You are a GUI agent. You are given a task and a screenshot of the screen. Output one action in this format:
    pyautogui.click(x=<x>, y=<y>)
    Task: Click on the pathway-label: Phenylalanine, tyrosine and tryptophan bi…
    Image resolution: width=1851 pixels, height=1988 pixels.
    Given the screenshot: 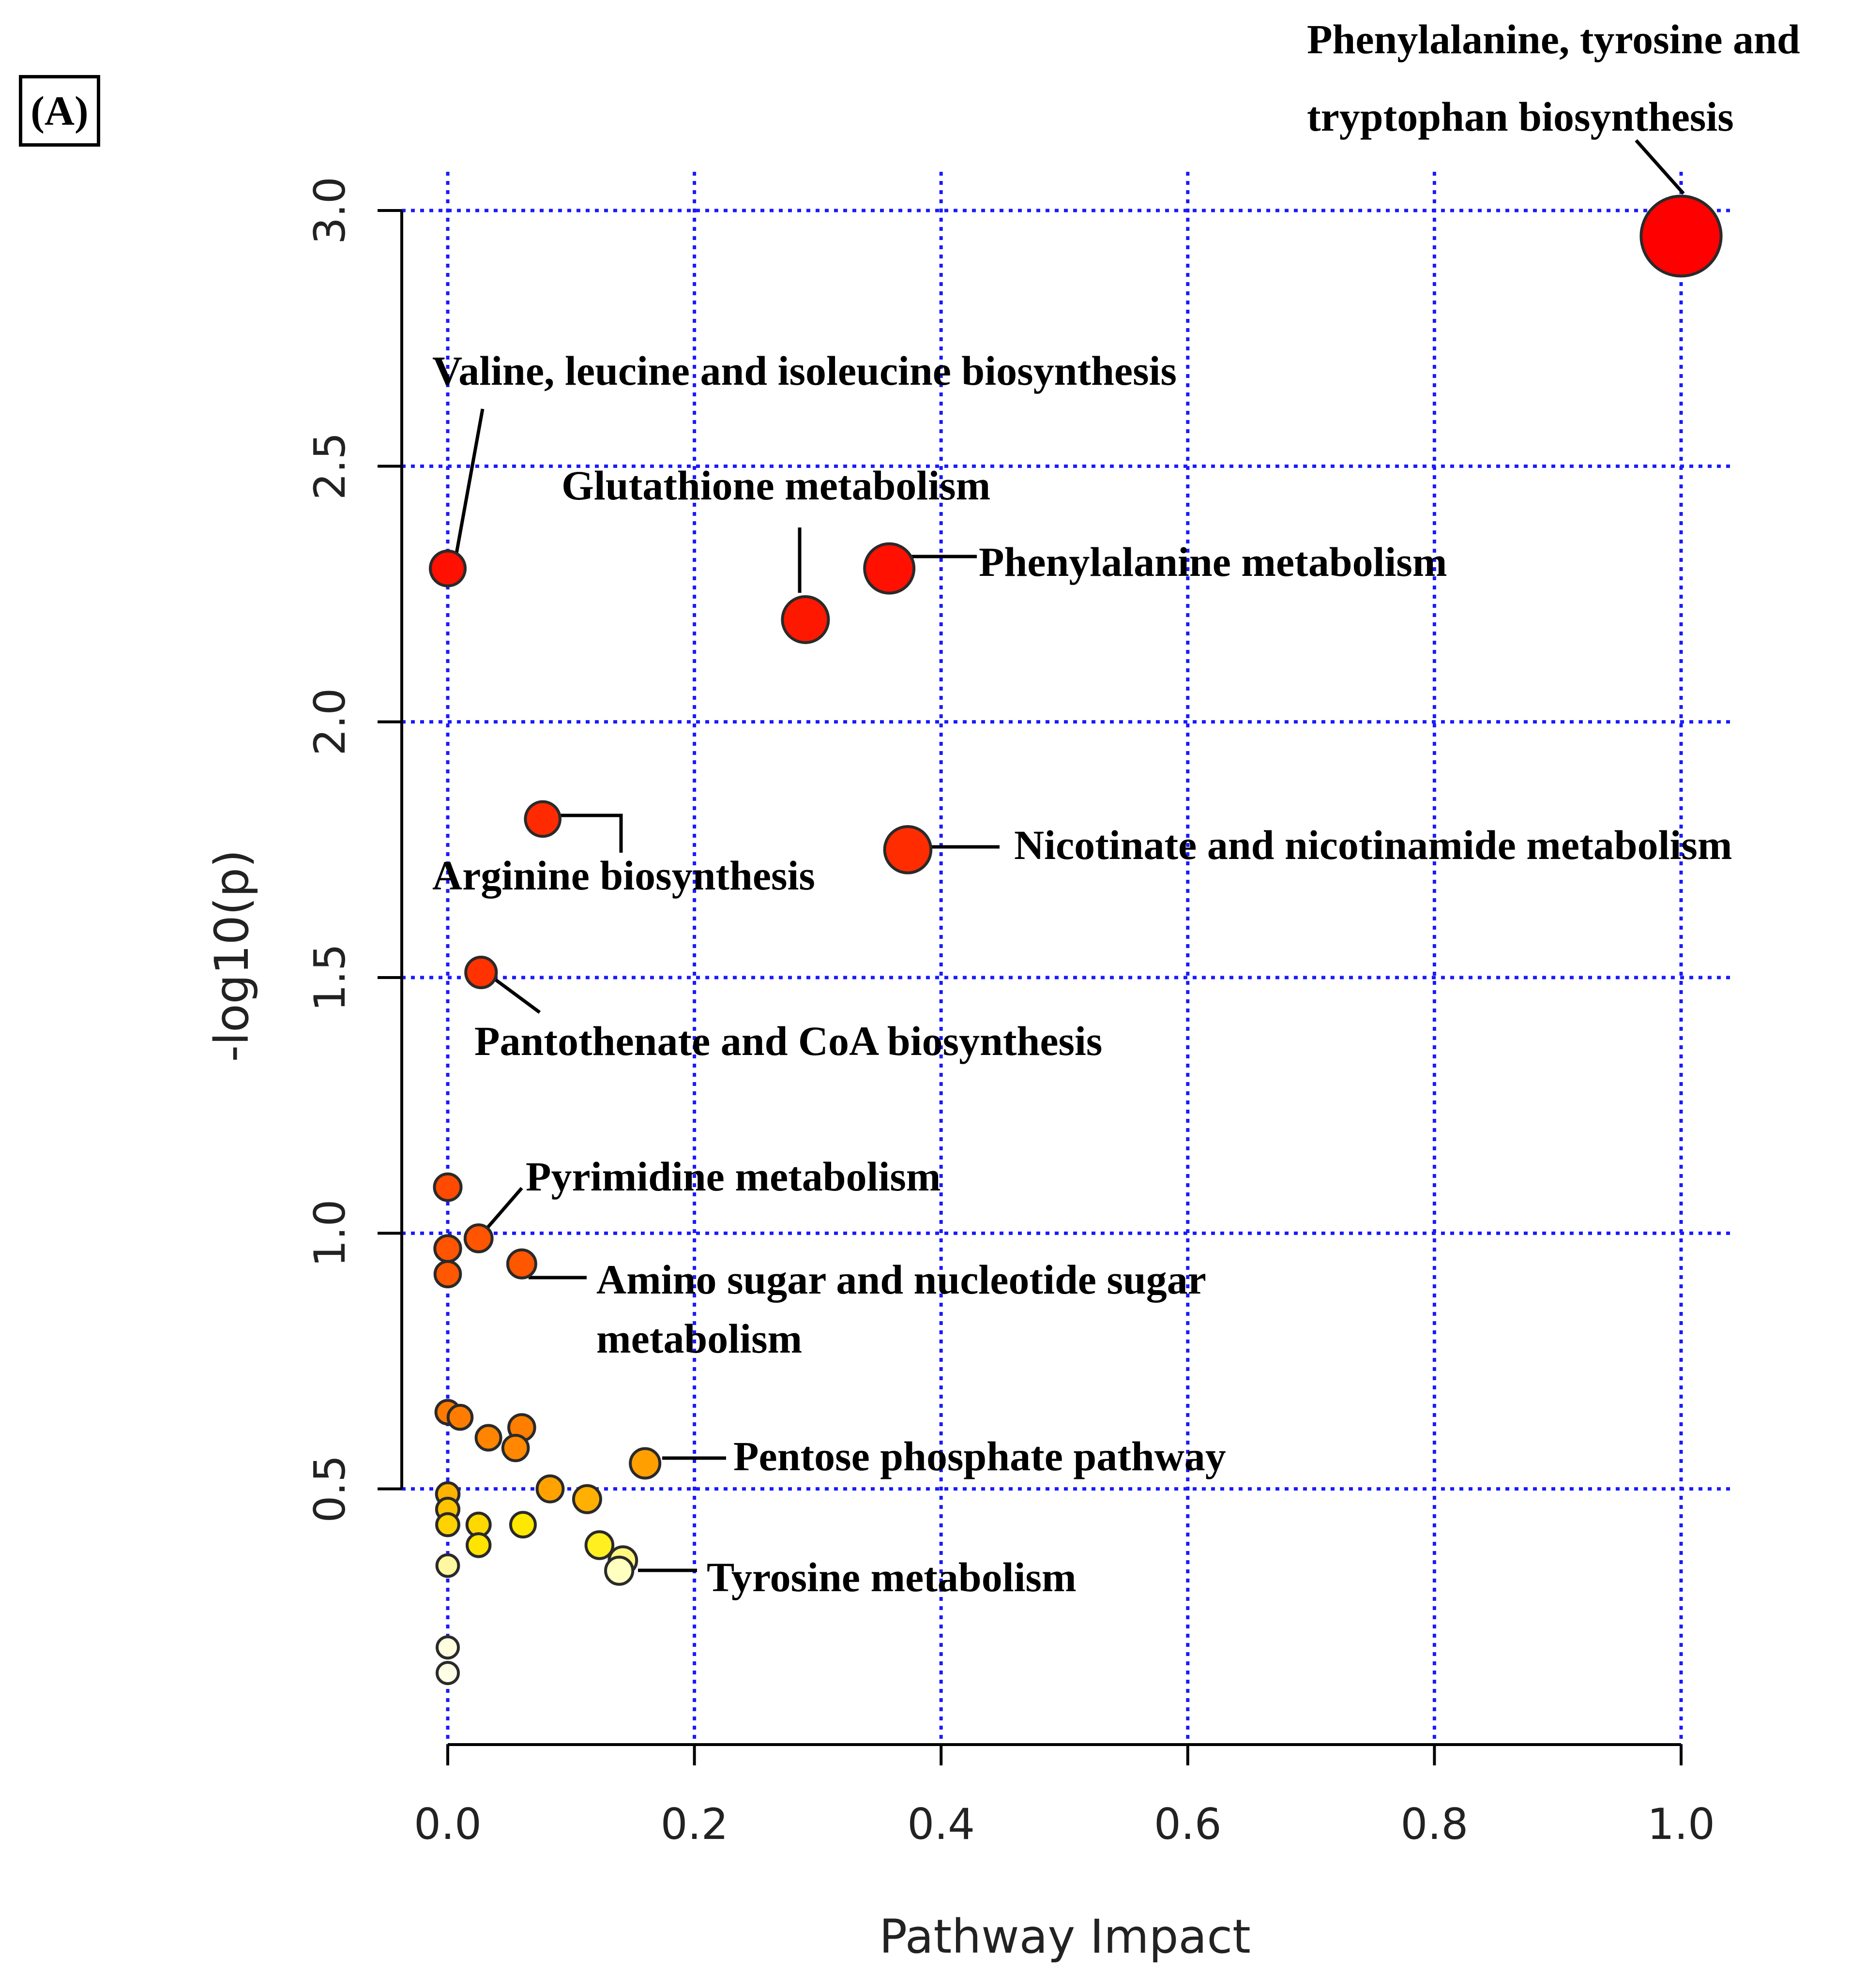 What is the action you would take?
    pyautogui.click(x=1553, y=78)
    